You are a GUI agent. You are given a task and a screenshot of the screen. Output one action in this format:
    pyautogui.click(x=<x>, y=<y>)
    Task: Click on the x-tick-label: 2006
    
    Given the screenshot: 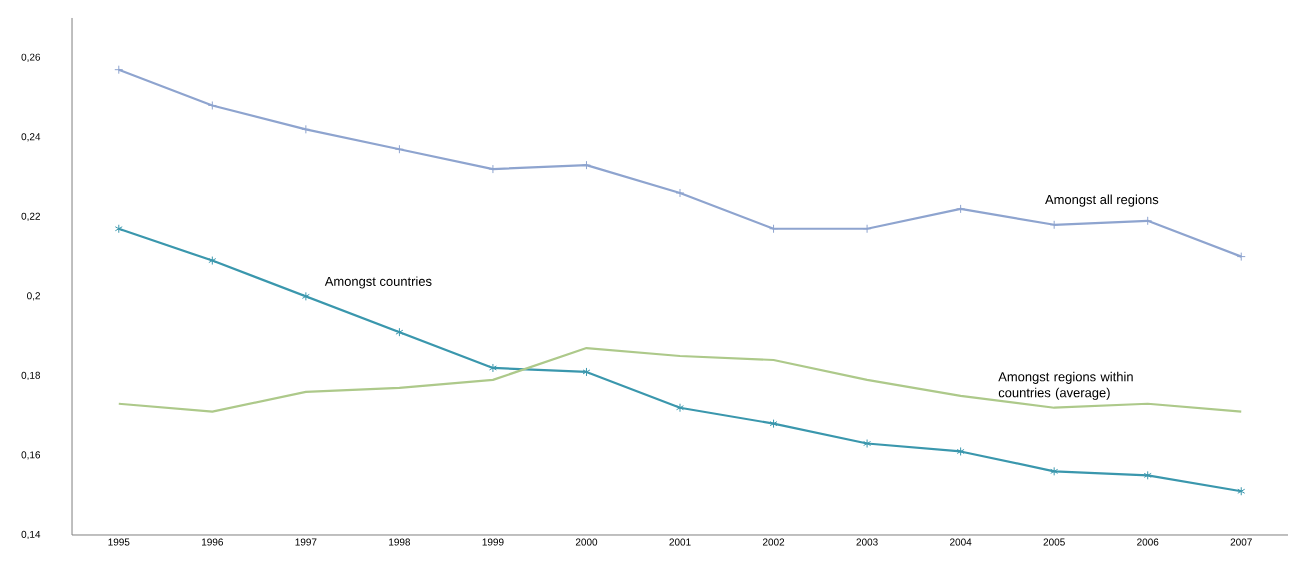 What is the action you would take?
    pyautogui.click(x=1148, y=542)
    